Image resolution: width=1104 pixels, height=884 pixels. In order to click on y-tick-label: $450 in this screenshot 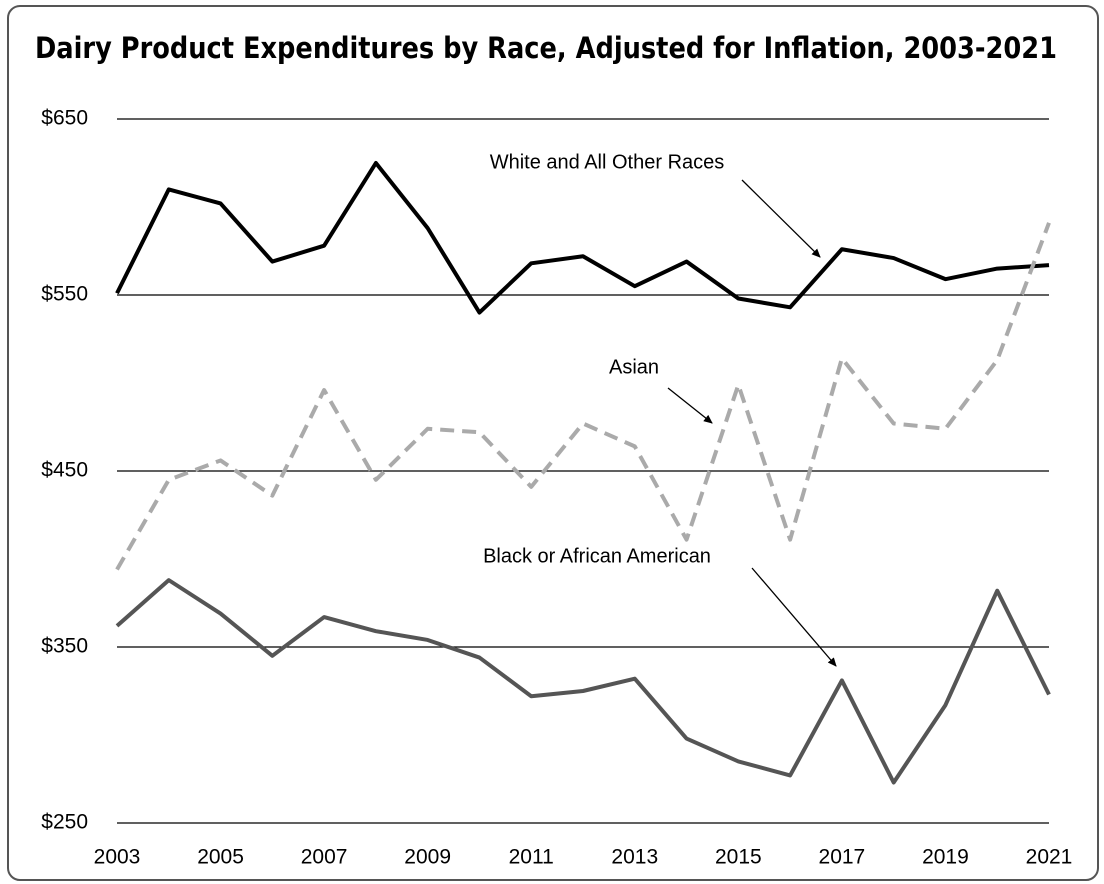, I will do `click(64, 470)`.